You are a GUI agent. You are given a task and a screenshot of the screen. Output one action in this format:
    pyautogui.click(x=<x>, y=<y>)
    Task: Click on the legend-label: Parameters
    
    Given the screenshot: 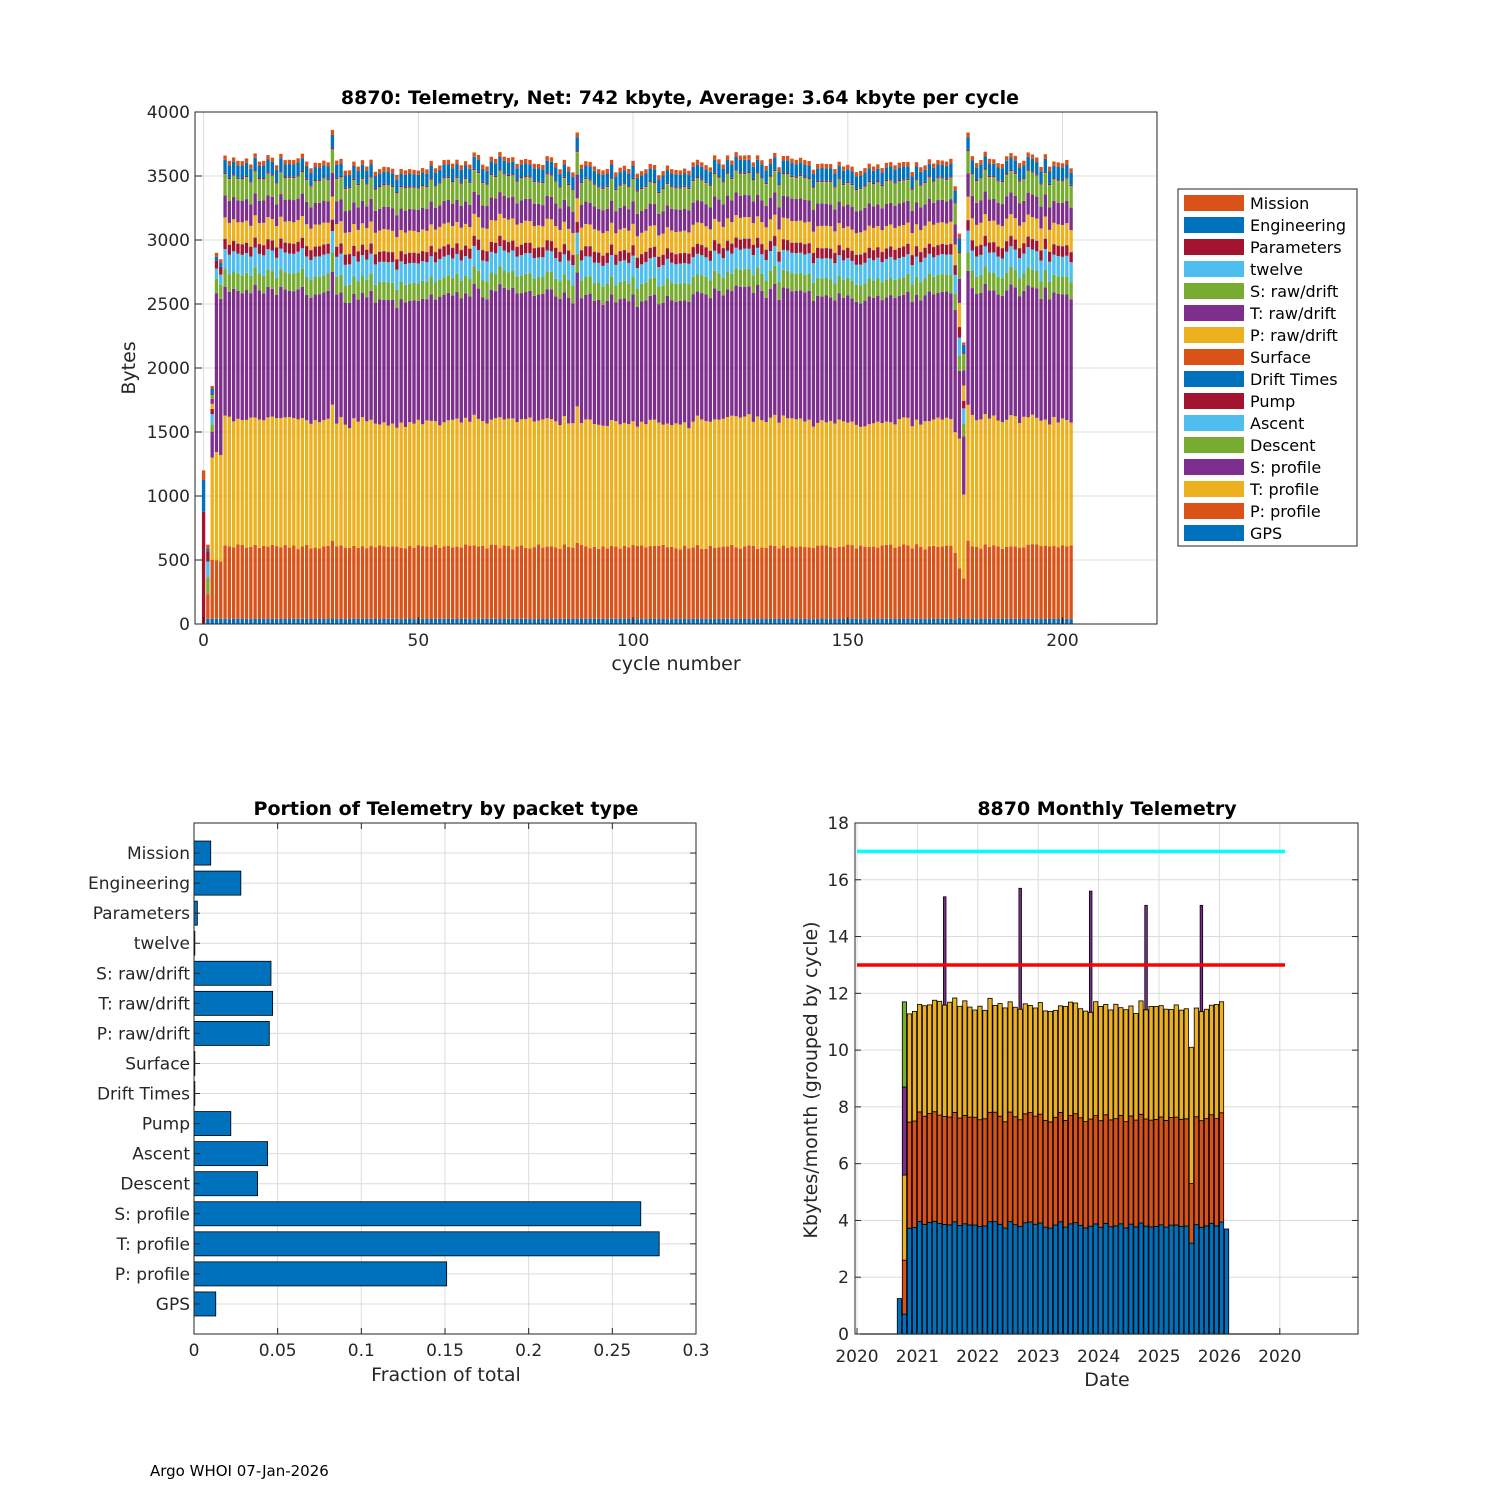 What is the action you would take?
    pyautogui.click(x=1296, y=247)
    